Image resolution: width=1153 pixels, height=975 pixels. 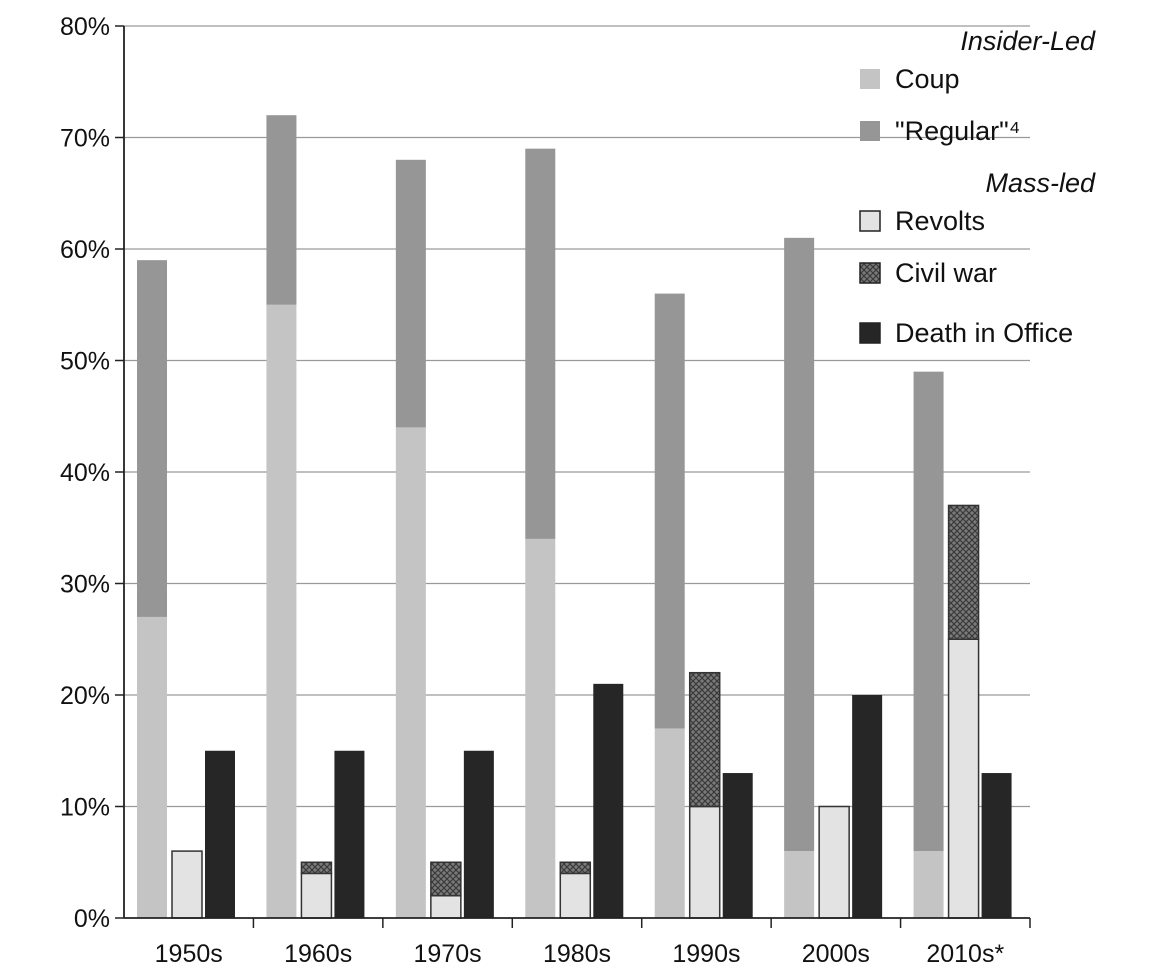 What do you see at coordinates (870, 131) in the screenshot?
I see `legend-swatch-regular` at bounding box center [870, 131].